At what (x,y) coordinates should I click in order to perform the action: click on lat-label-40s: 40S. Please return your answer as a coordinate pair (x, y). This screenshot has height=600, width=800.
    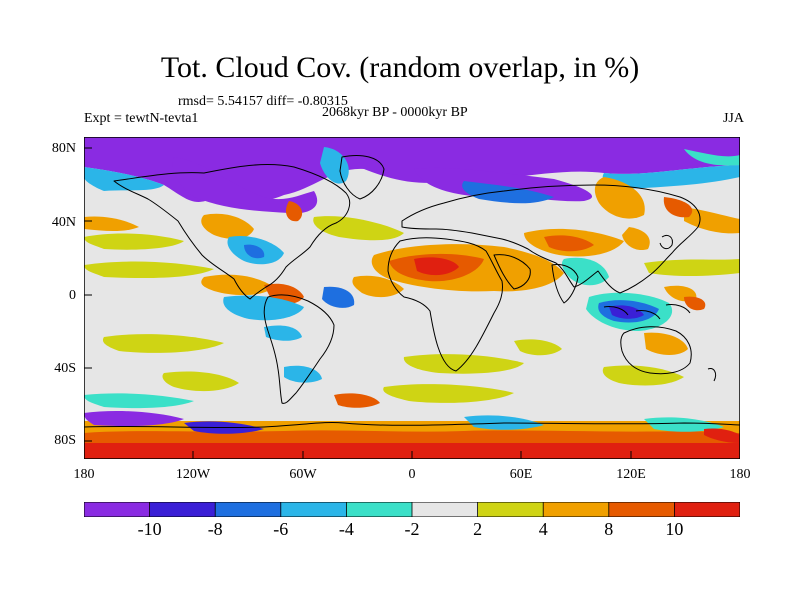
    Looking at the image, I should click on (65, 368).